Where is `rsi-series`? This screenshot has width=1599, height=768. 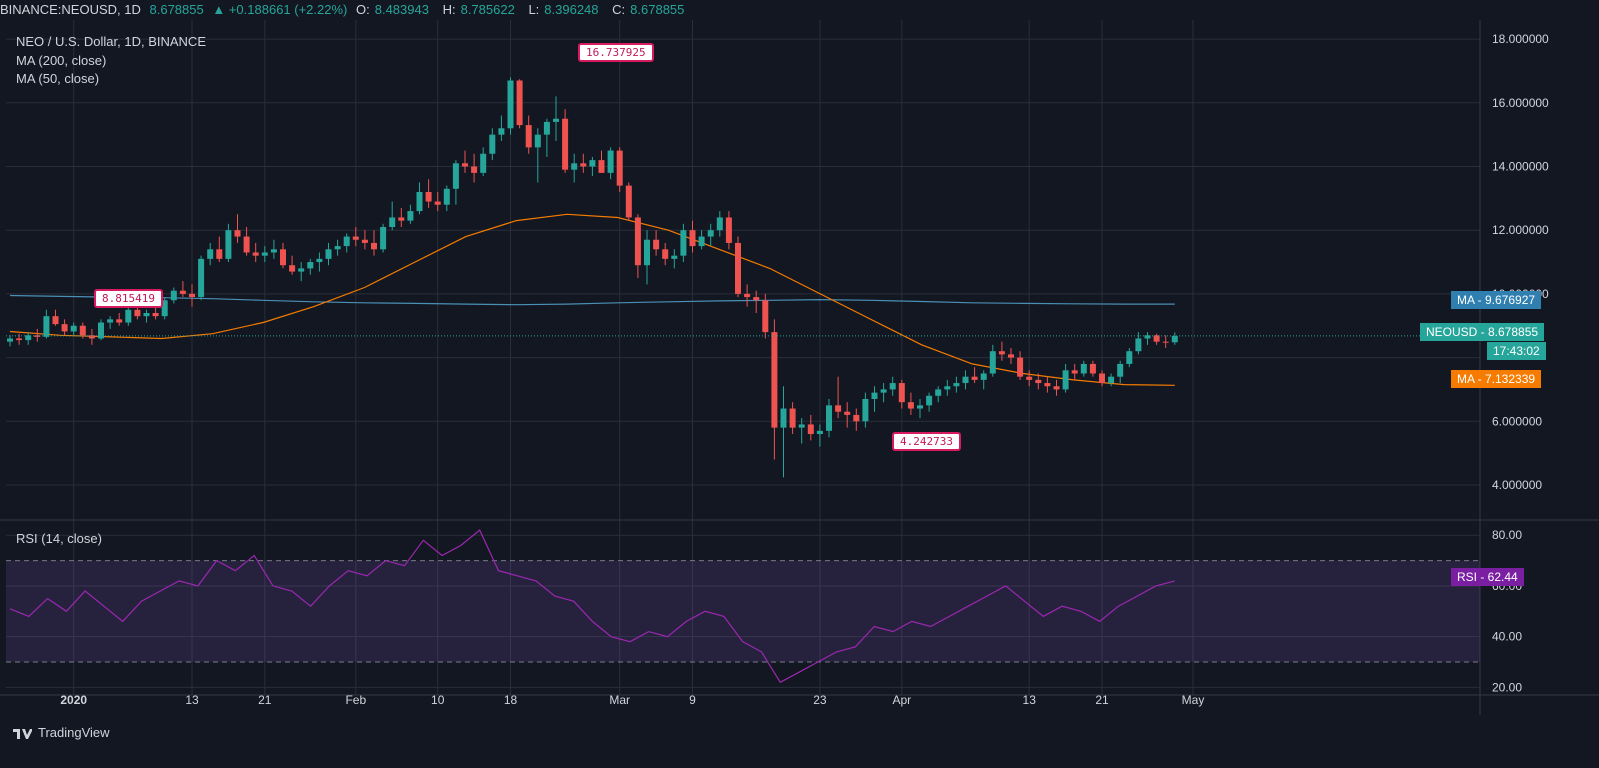 rsi-series is located at coordinates (592, 606).